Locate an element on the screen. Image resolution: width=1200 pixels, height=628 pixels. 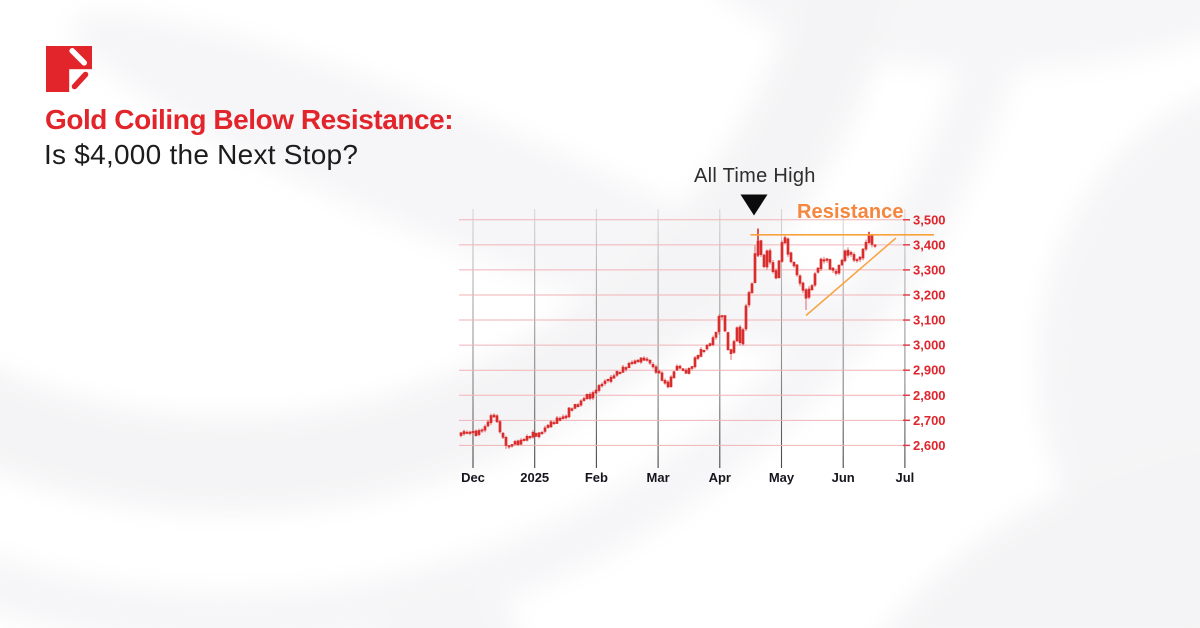
svg-text: Feb is located at coordinates (596, 477).